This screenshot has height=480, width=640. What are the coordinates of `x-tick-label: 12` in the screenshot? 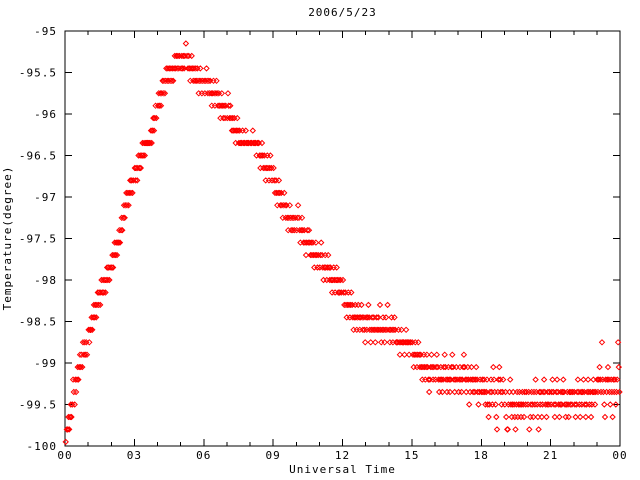 It's located at (342, 455).